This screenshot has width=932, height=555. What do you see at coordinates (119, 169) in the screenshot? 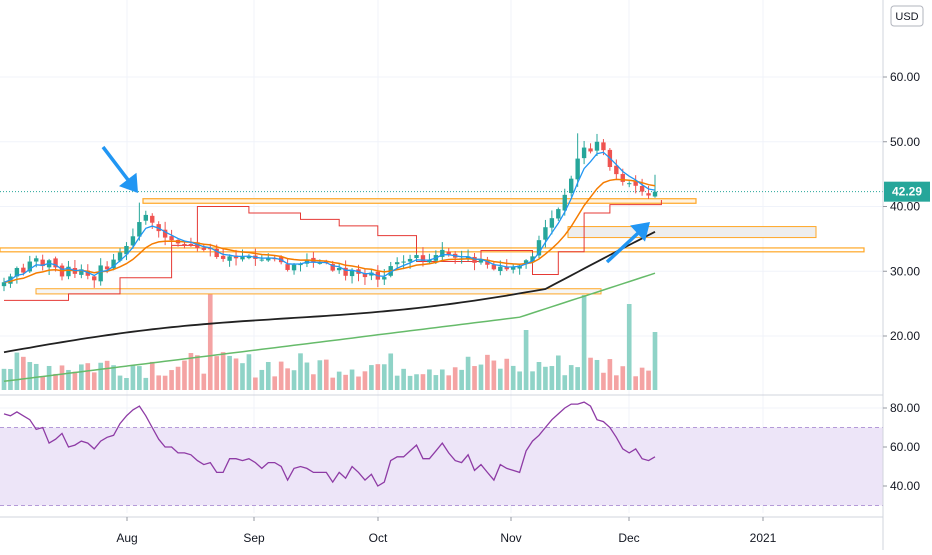
I see `annotation-arrow-left` at bounding box center [119, 169].